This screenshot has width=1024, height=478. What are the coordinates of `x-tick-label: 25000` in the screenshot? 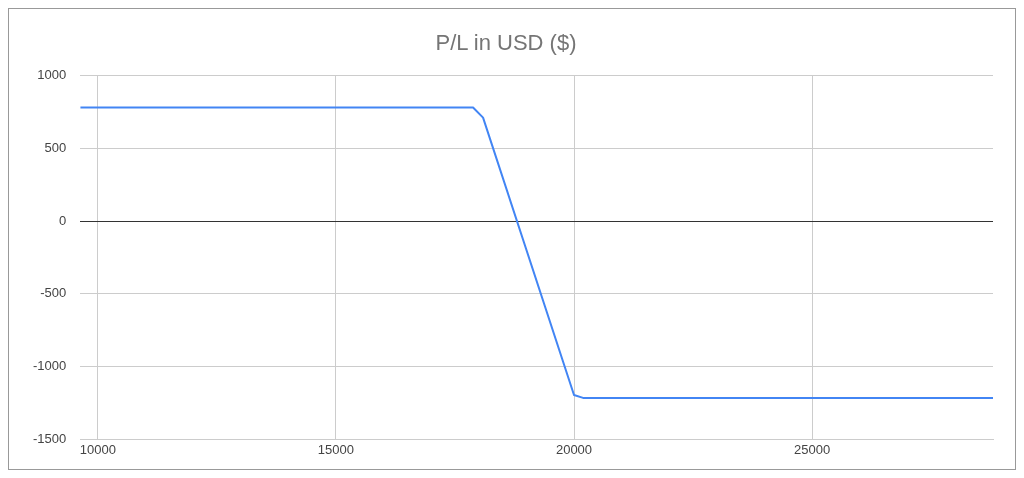 It's located at (812, 449).